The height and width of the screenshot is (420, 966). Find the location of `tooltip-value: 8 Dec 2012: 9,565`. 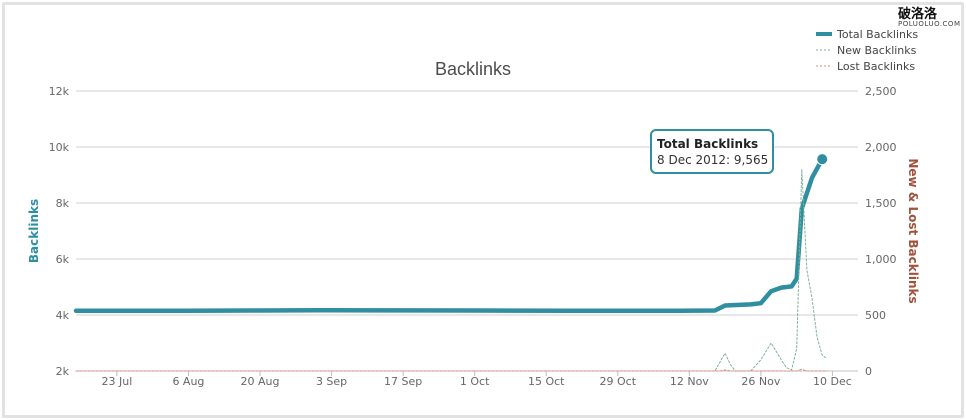

tooltip-value: 8 Dec 2012: 9,565 is located at coordinates (712, 160).